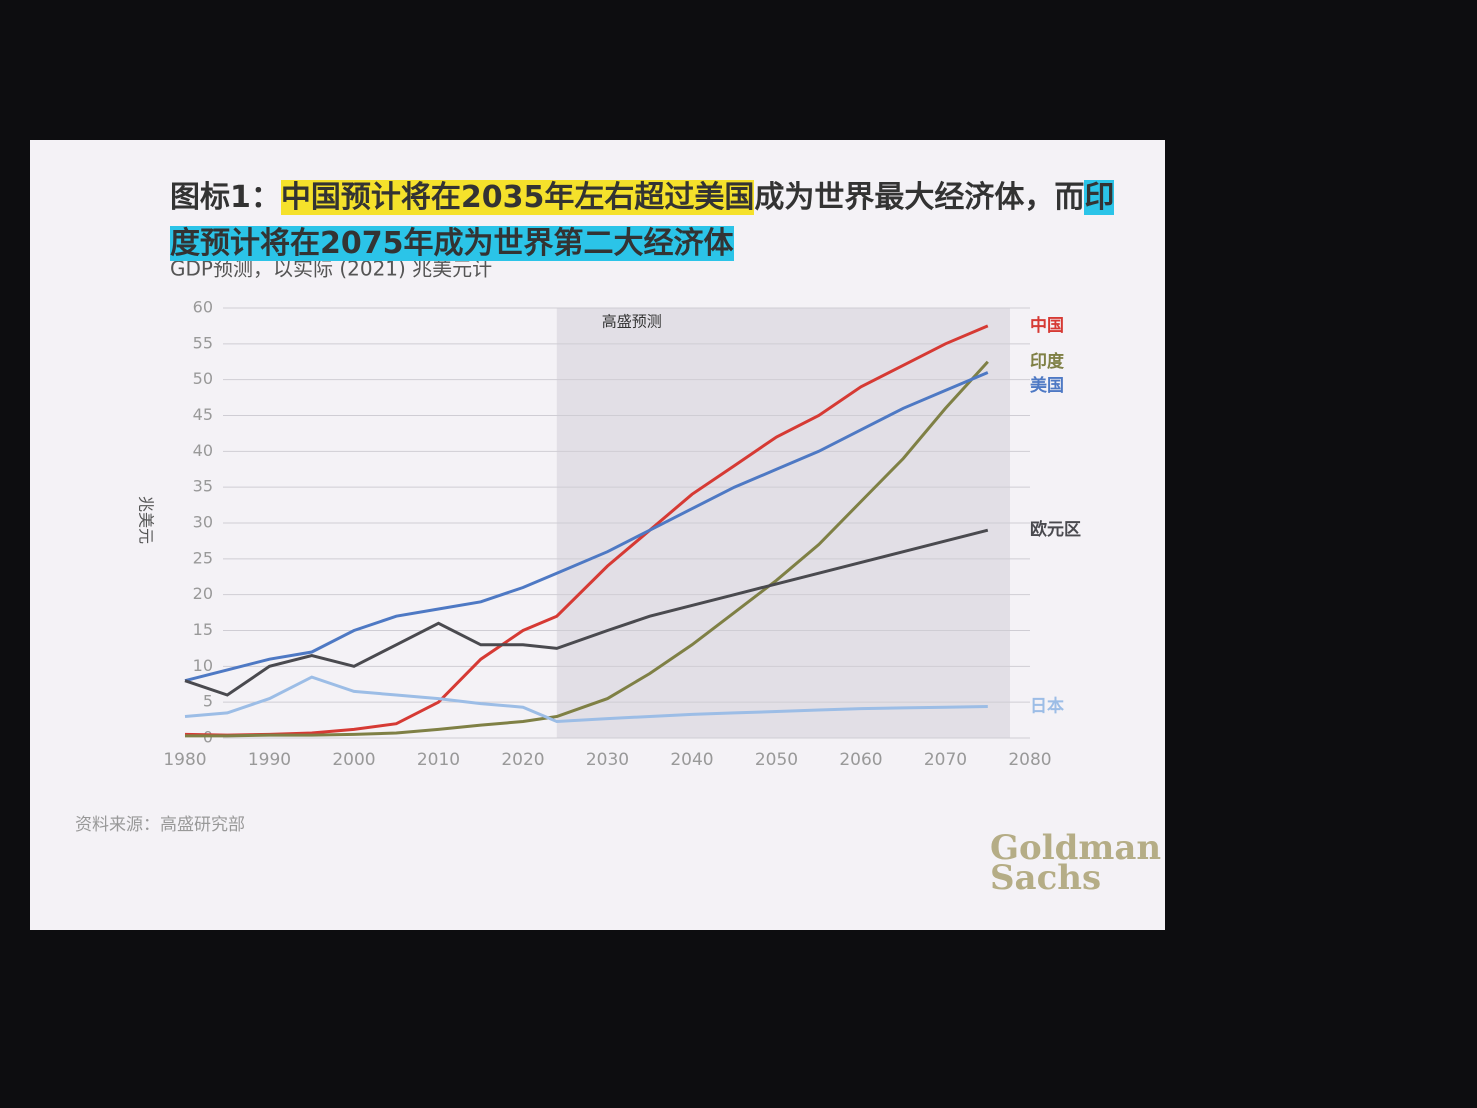 The height and width of the screenshot is (1108, 1477). I want to click on legend-label: 日本, so click(1047, 705).